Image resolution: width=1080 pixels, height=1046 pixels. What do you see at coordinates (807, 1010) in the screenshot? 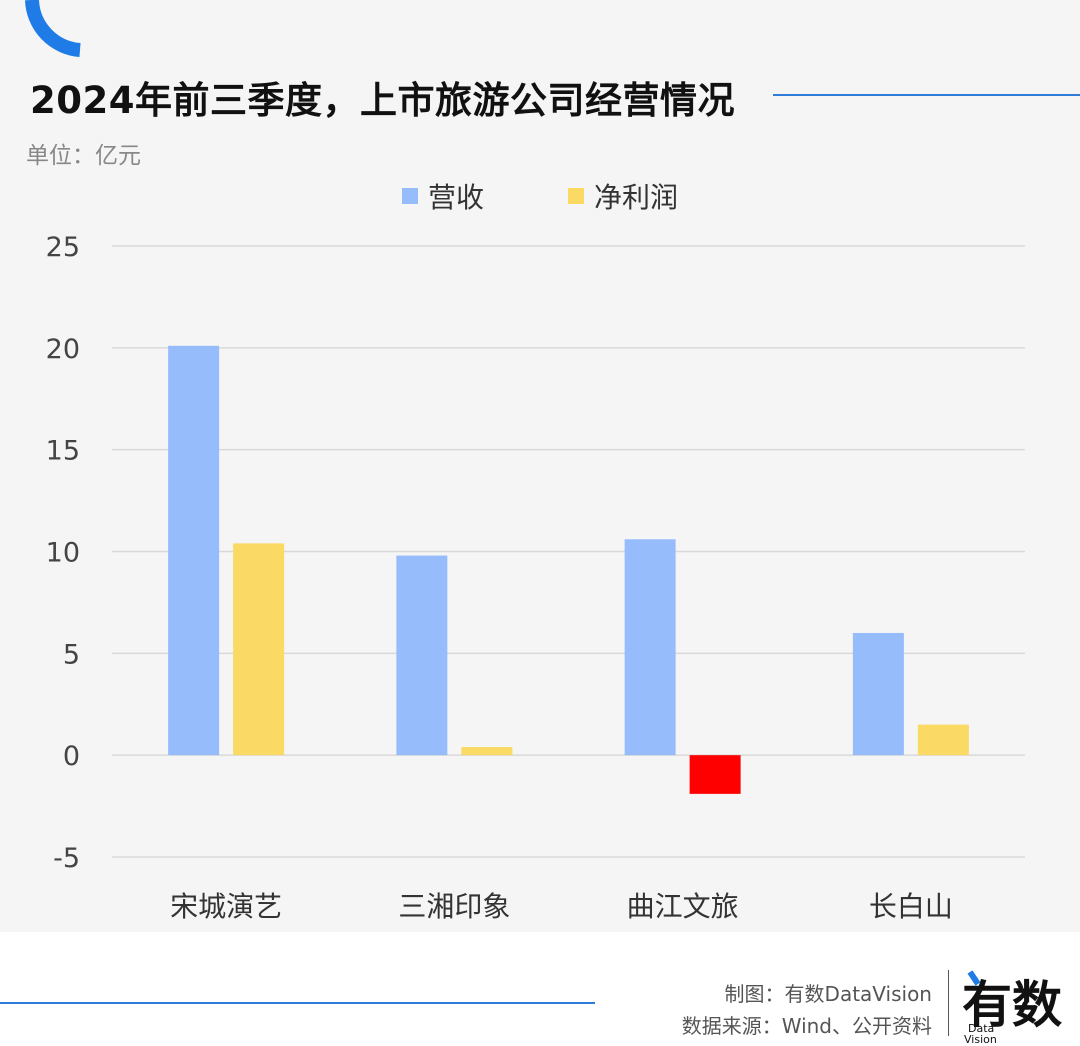
I see `credits: 制图：有数DataVision 数据来源：Wind、公开资料` at bounding box center [807, 1010].